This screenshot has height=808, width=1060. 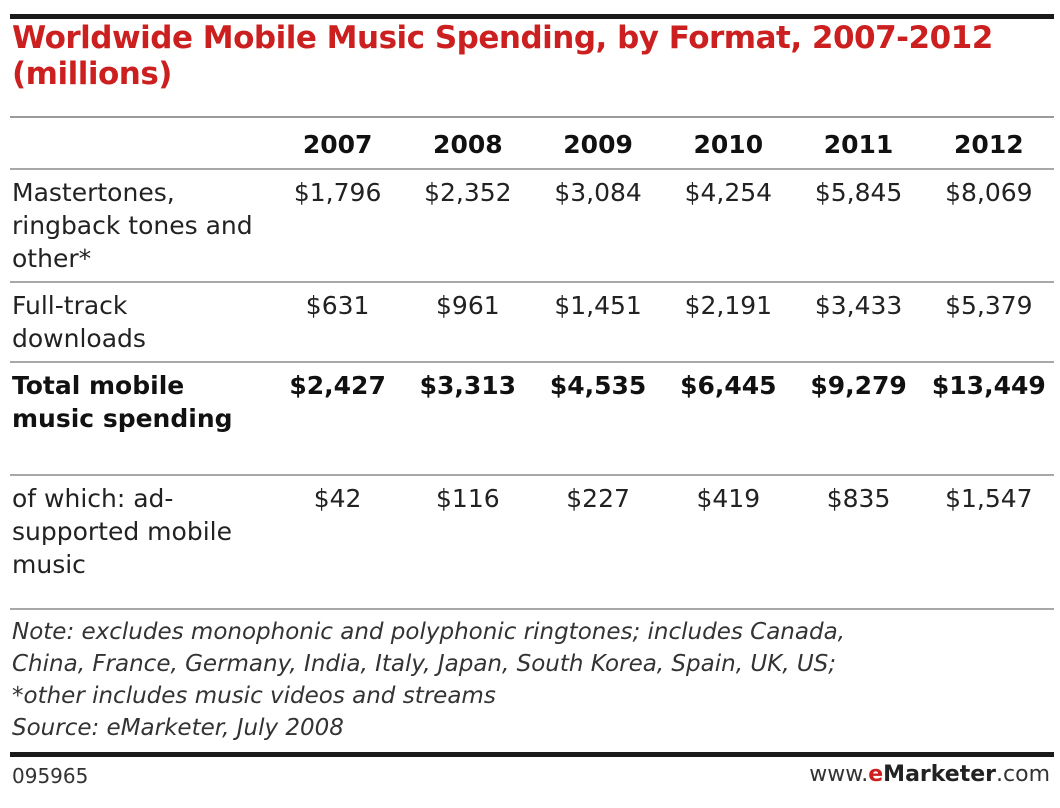 What do you see at coordinates (858, 418) in the screenshot?
I see `value-cell: $9,279` at bounding box center [858, 418].